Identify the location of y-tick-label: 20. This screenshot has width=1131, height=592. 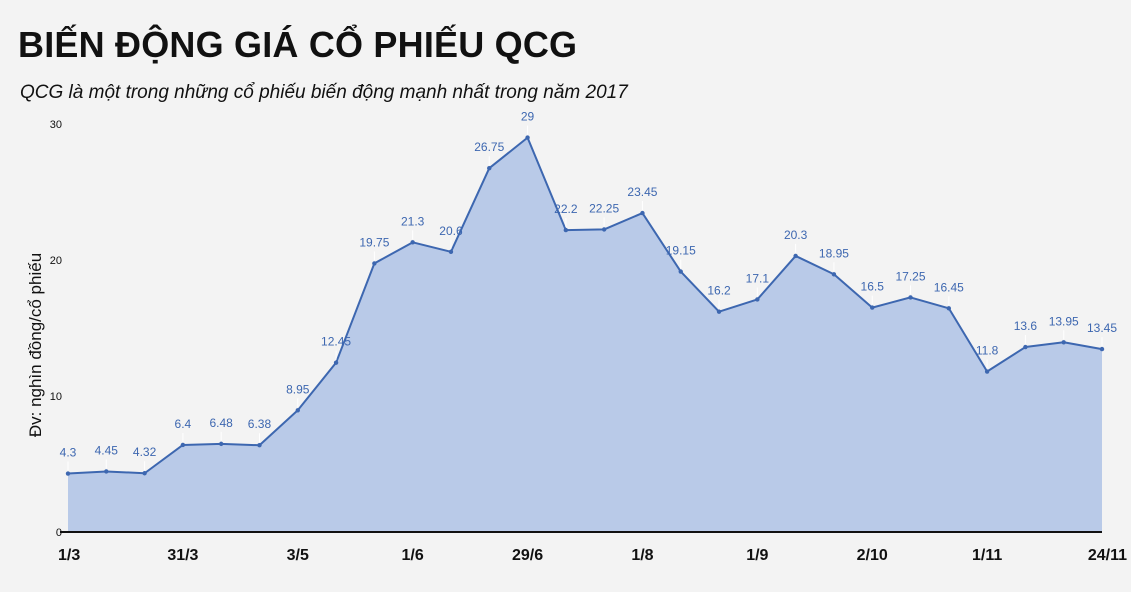
(56, 261).